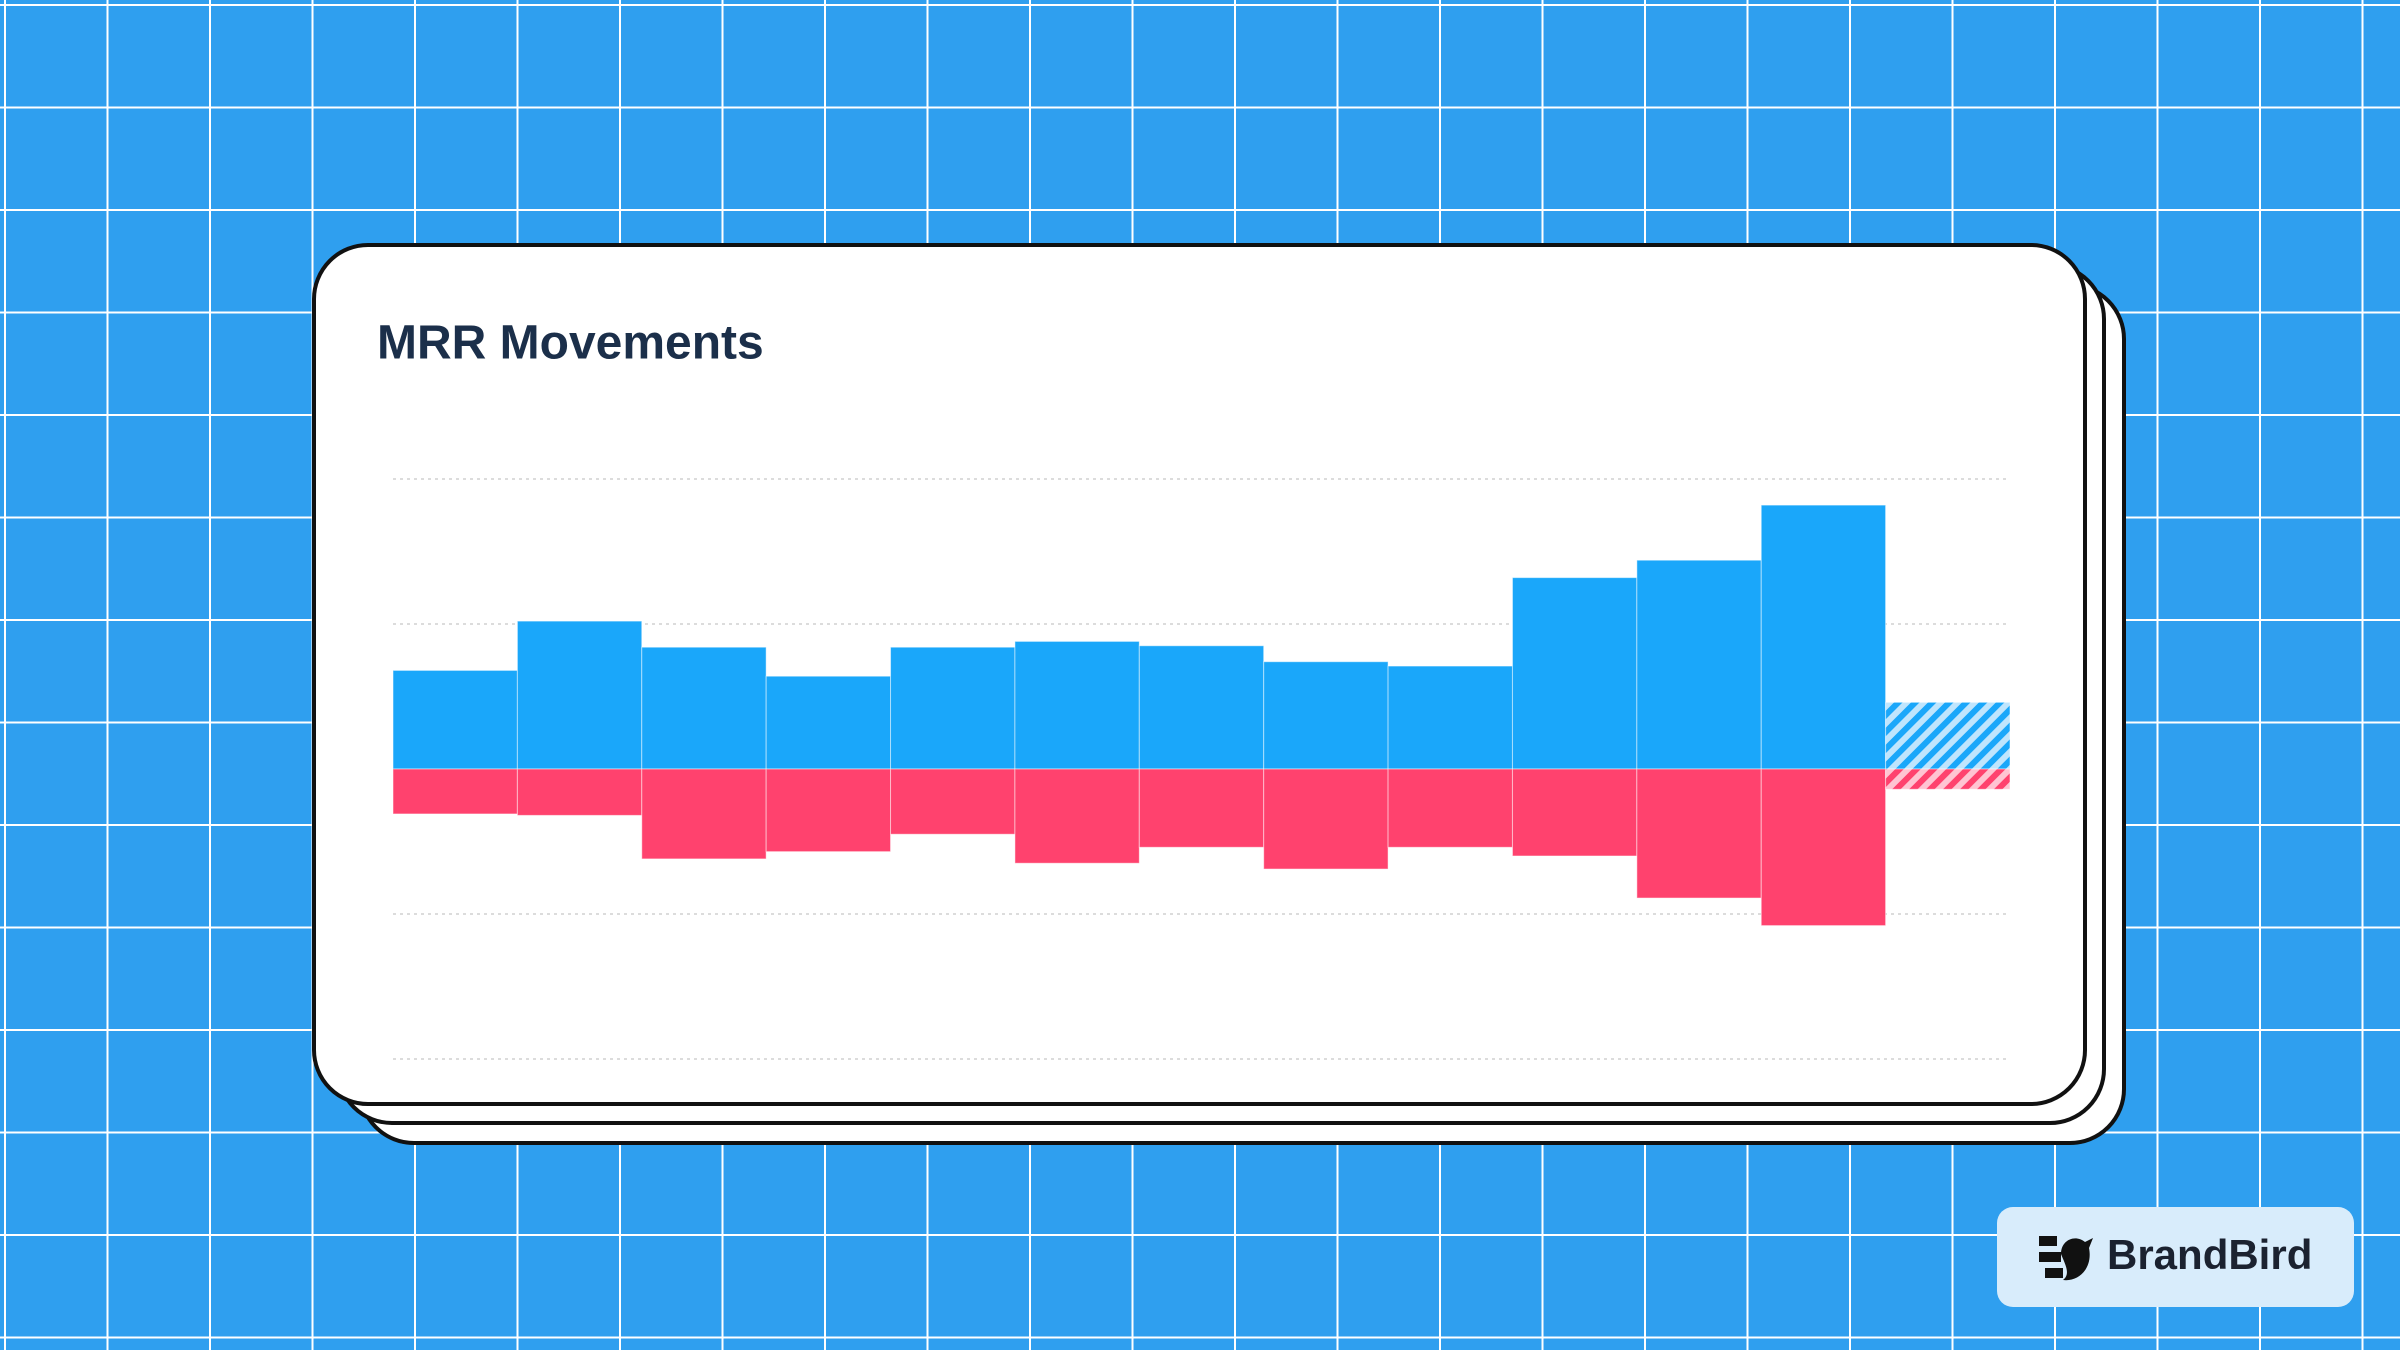 This screenshot has width=2400, height=1350. I want to click on watermark-badge, so click(2175, 1257).